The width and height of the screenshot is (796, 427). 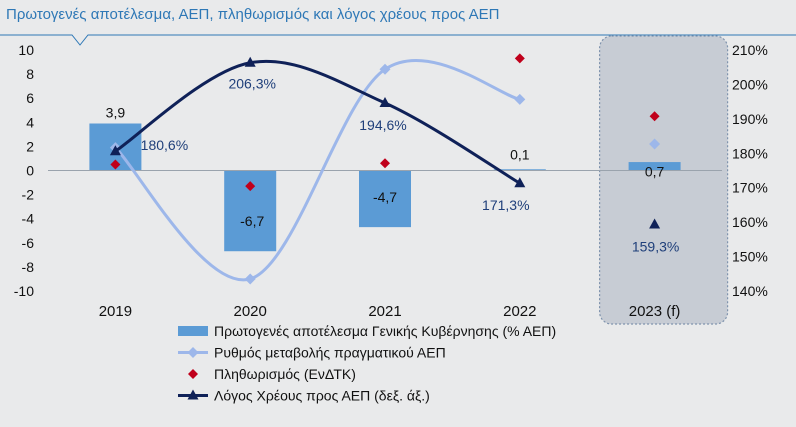 What do you see at coordinates (28, 267) in the screenshot?
I see `y-left-tick-label: -8` at bounding box center [28, 267].